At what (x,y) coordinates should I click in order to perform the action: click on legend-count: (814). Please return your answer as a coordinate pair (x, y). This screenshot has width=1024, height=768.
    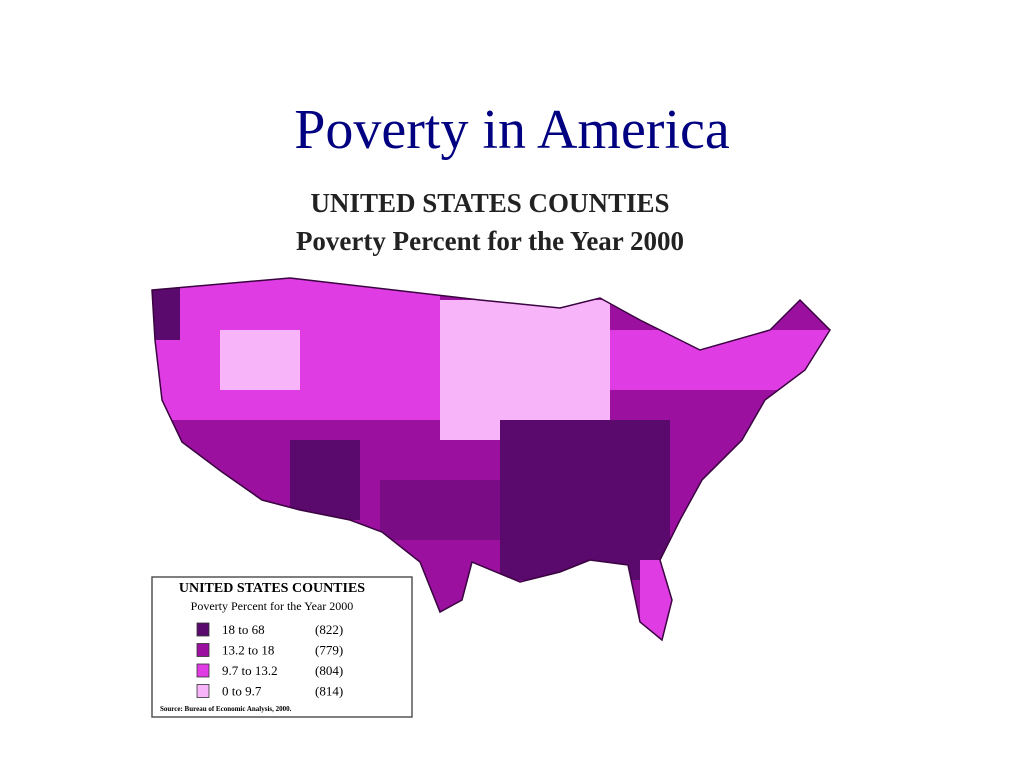
    Looking at the image, I should click on (329, 691).